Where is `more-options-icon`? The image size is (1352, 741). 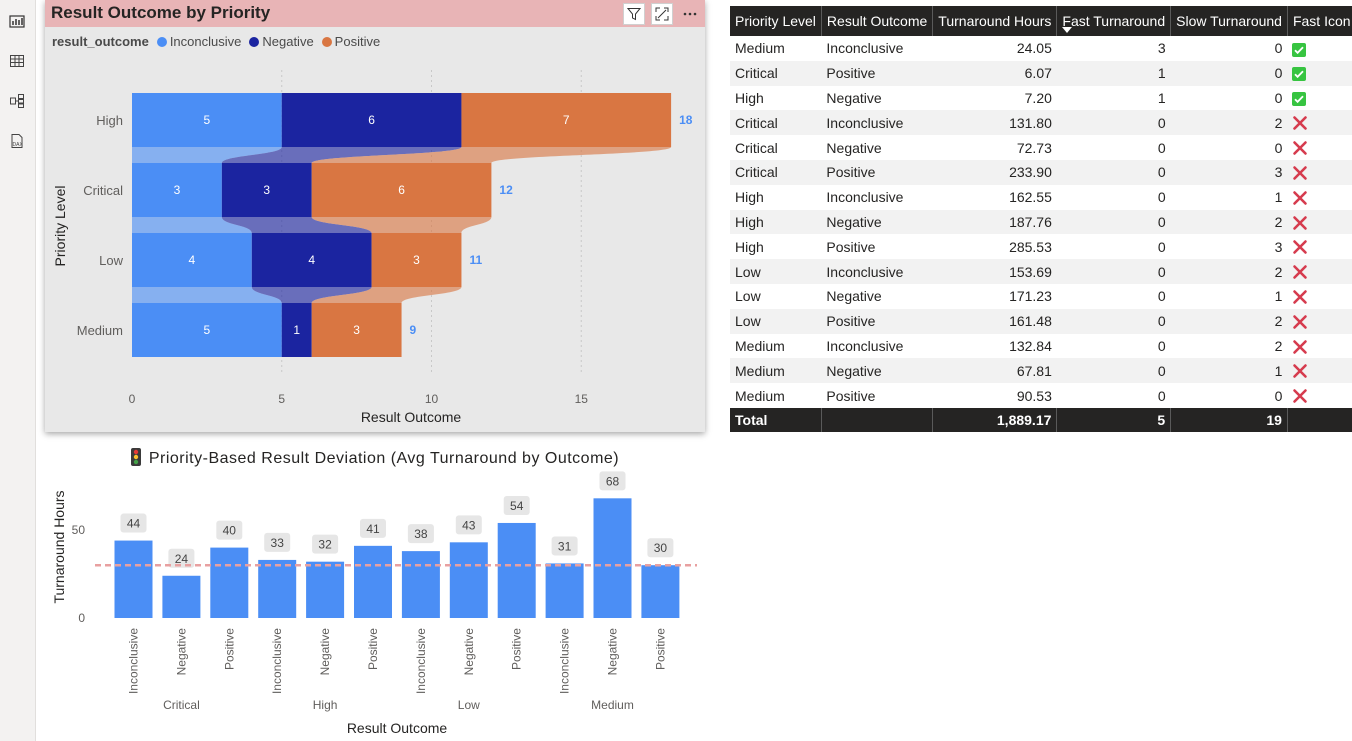 more-options-icon is located at coordinates (690, 14).